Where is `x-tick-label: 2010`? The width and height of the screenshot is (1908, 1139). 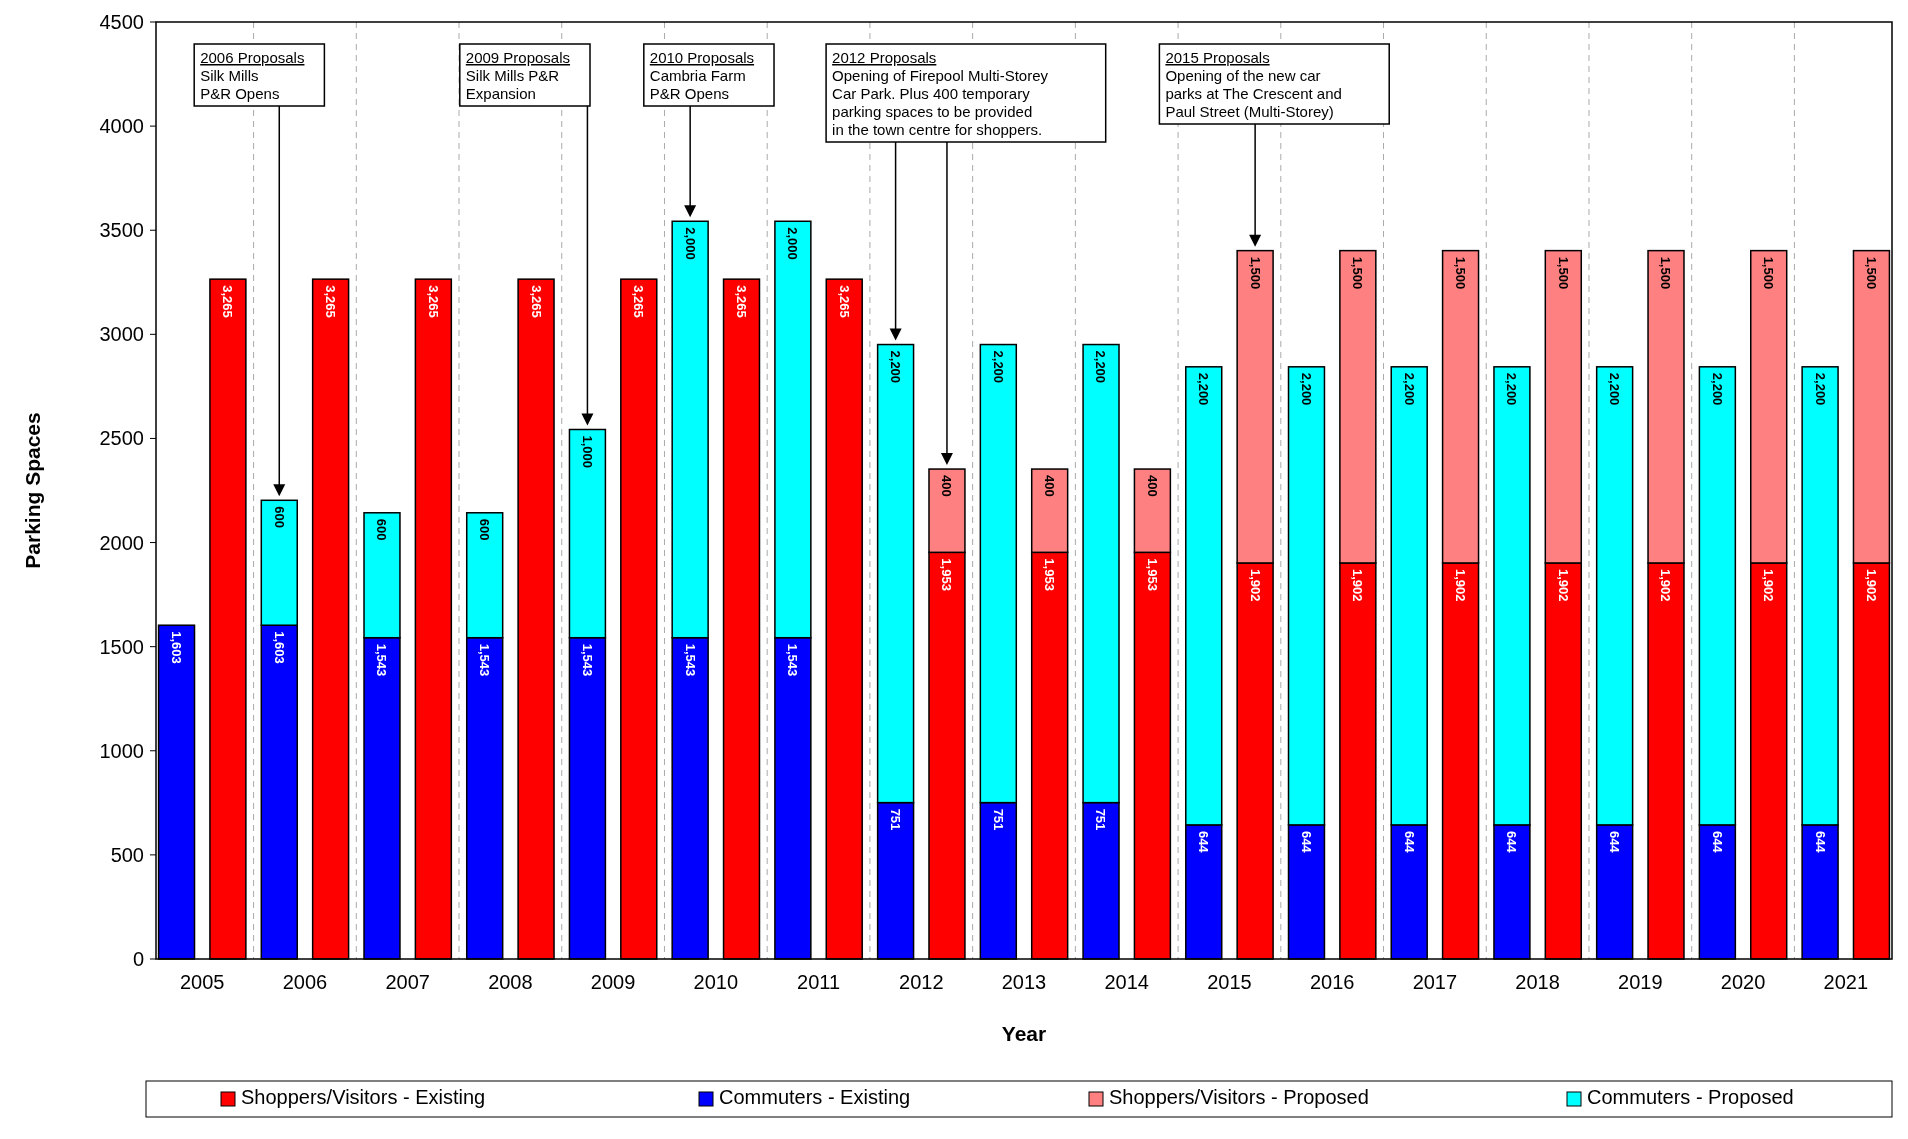
x-tick-label: 2010 is located at coordinates (716, 982).